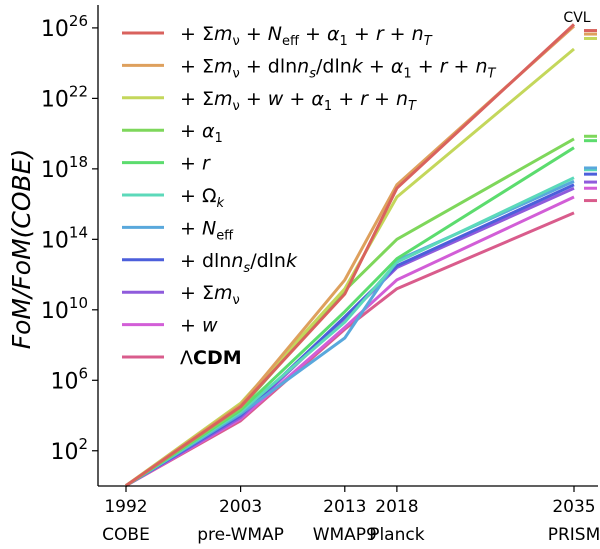 The width and height of the screenshot is (600, 549). I want to click on cvl-label: CVL, so click(576, 18).